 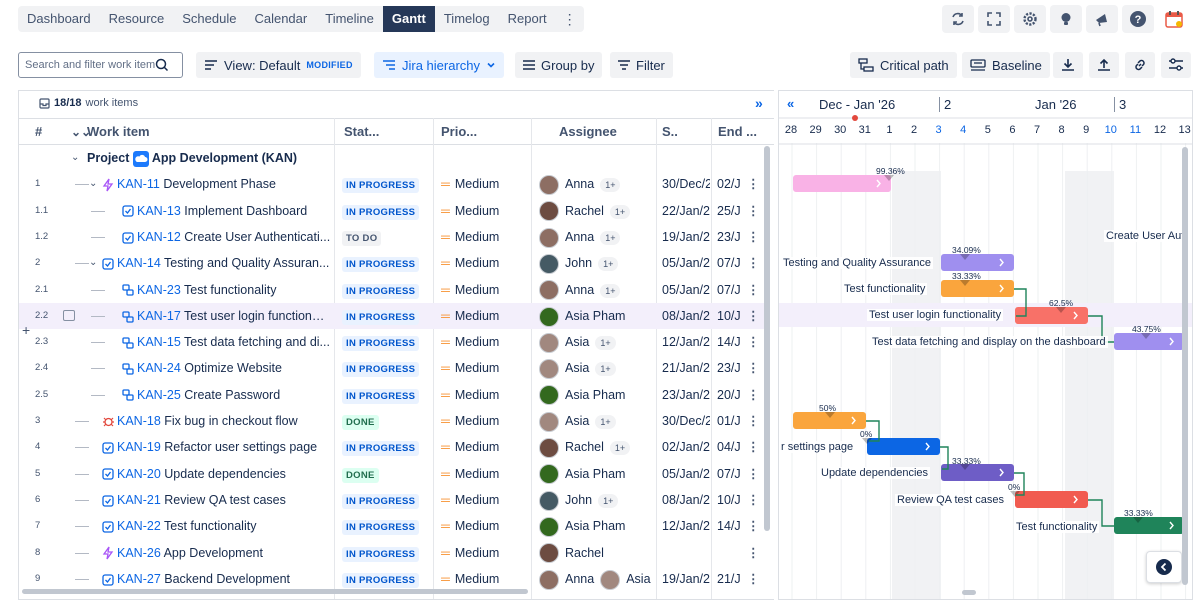 I want to click on tab-calendar: Calendar, so click(x=281, y=18).